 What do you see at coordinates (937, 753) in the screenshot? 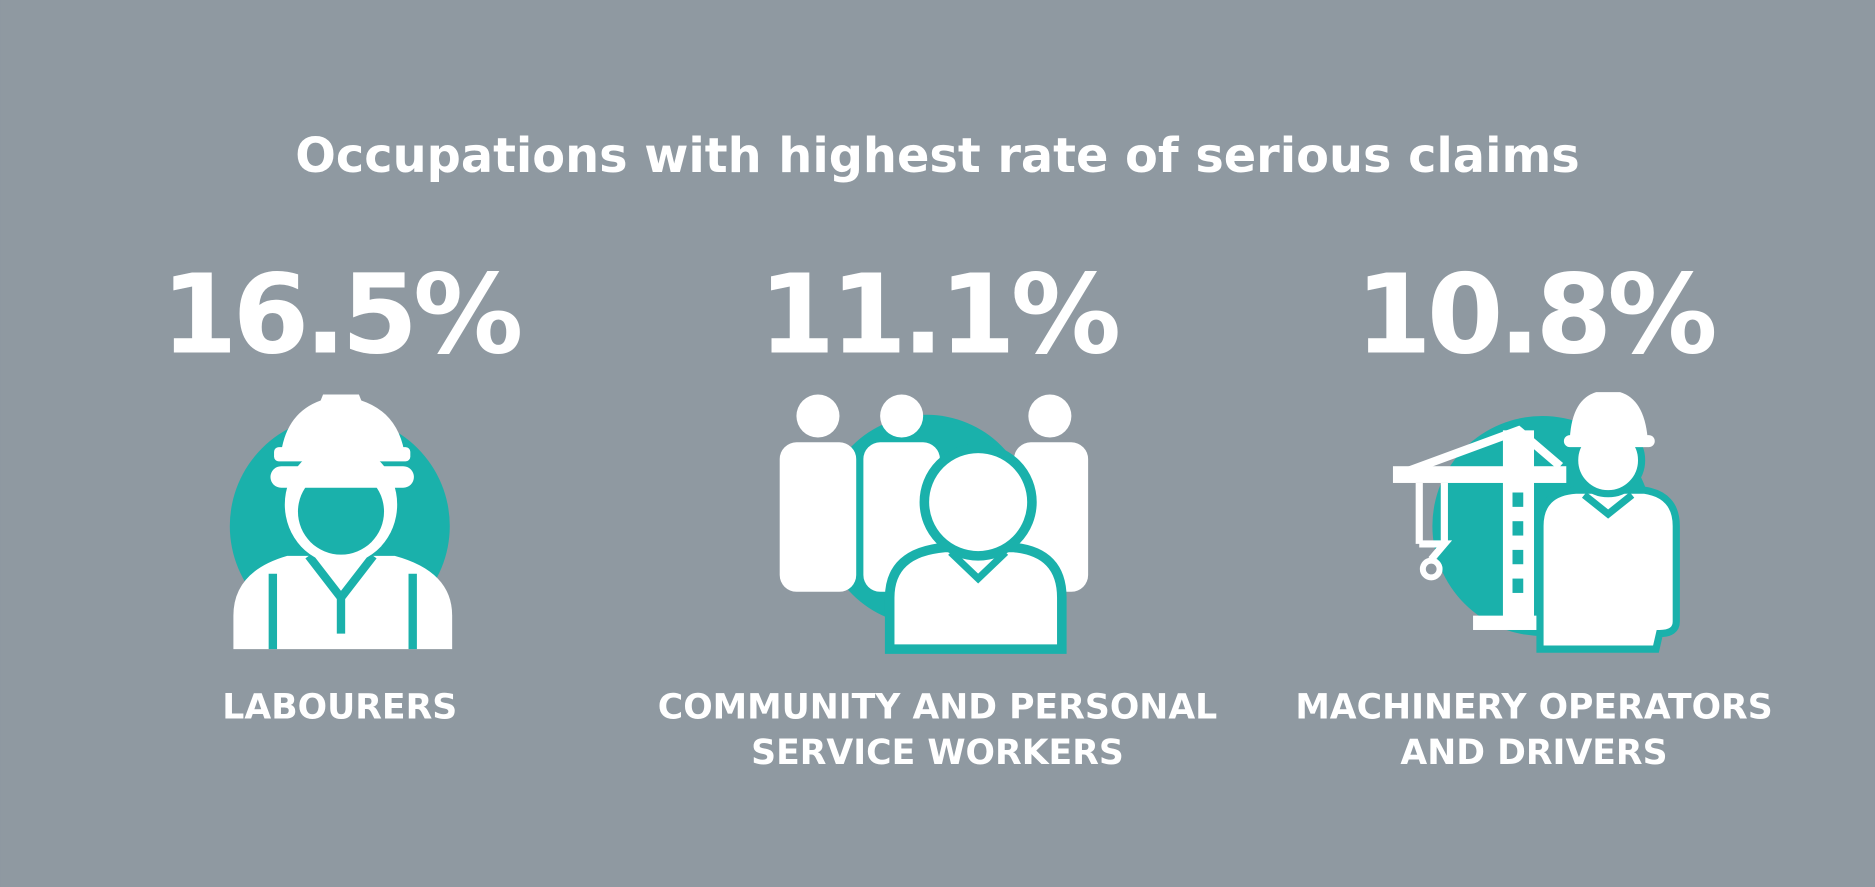
I see `label: SERVICE WORKERS` at bounding box center [937, 753].